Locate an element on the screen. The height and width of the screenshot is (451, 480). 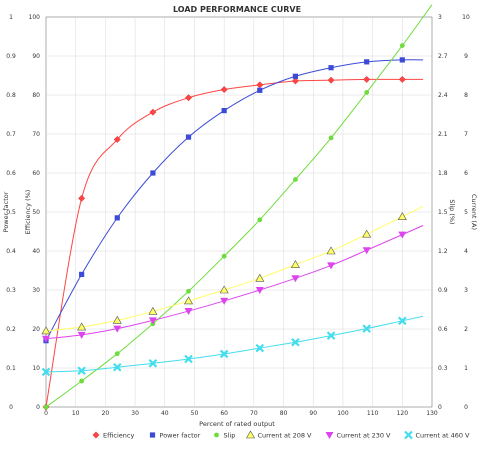
x-tick-label: 120 is located at coordinates (403, 413).